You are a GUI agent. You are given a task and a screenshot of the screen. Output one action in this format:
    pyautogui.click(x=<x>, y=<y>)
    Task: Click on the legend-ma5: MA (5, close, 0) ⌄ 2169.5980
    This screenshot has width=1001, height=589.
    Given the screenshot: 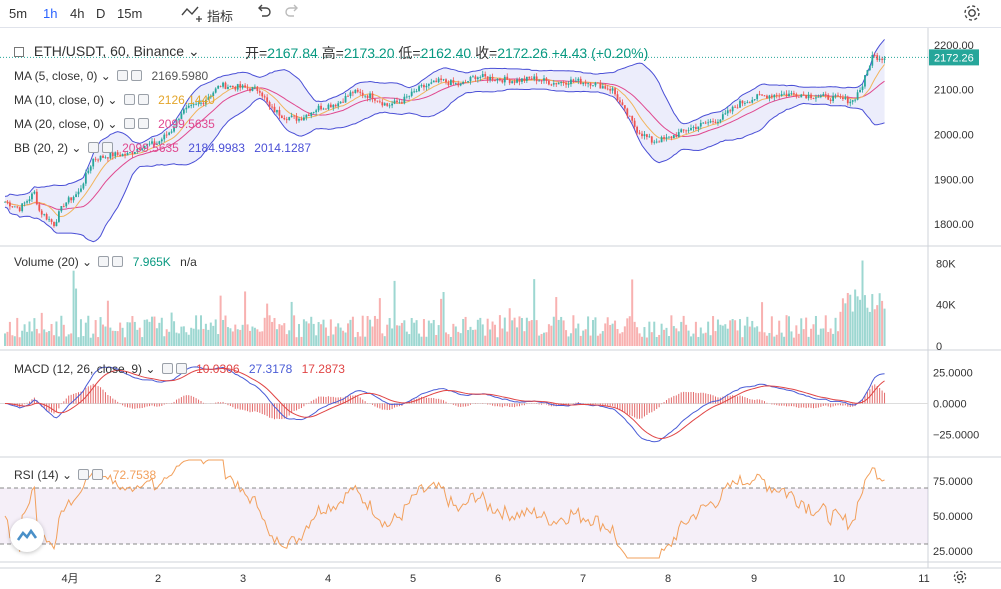 What is the action you would take?
    pyautogui.click(x=111, y=76)
    